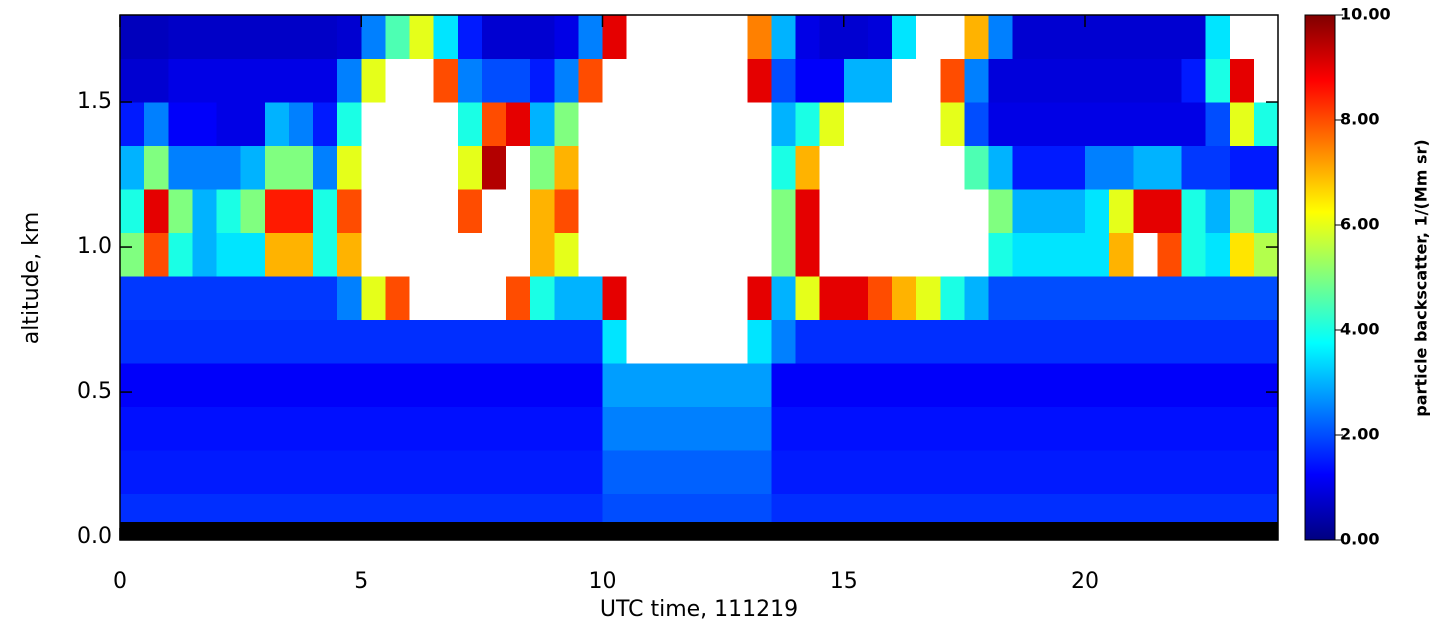 The height and width of the screenshot is (632, 1440). What do you see at coordinates (94, 101) in the screenshot?
I see `y-tick-label: 1.5` at bounding box center [94, 101].